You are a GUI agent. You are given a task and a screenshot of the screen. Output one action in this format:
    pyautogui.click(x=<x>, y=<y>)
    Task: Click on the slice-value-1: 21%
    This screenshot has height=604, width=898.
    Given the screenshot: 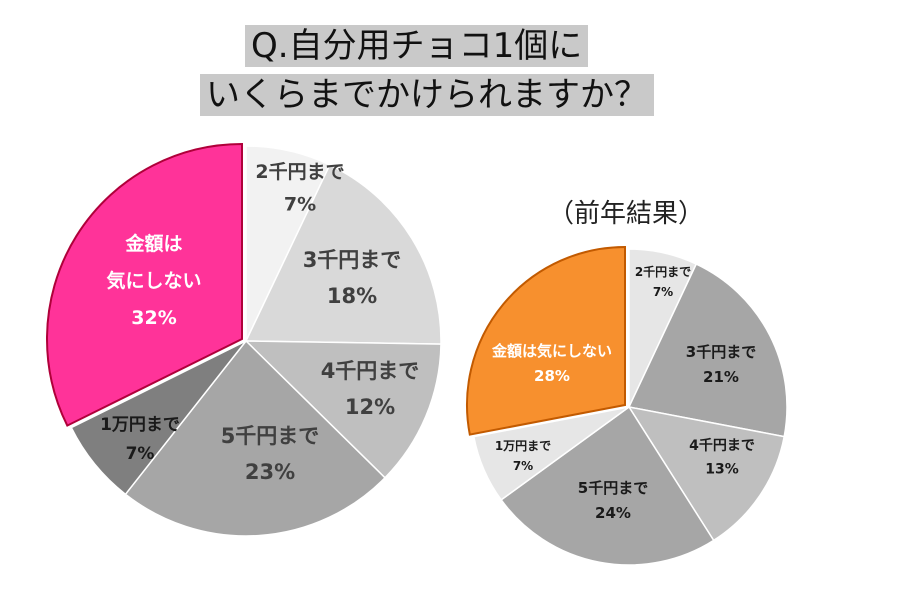 What is the action you would take?
    pyautogui.click(x=721, y=377)
    